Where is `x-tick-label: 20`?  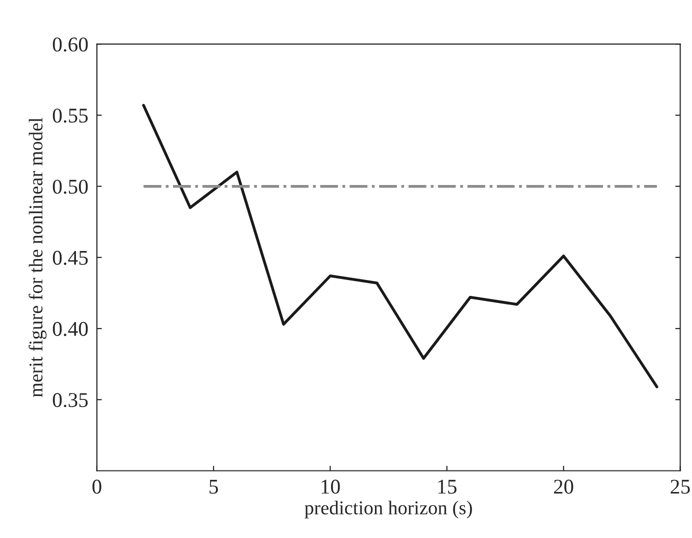
x-tick-label: 20 is located at coordinates (564, 487).